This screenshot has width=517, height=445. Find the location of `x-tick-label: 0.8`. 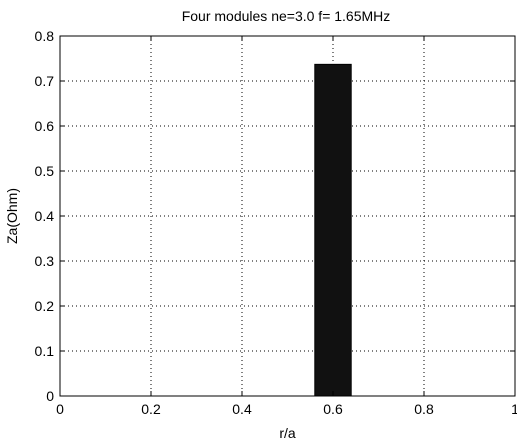

x-tick-label: 0.8 is located at coordinates (424, 409).